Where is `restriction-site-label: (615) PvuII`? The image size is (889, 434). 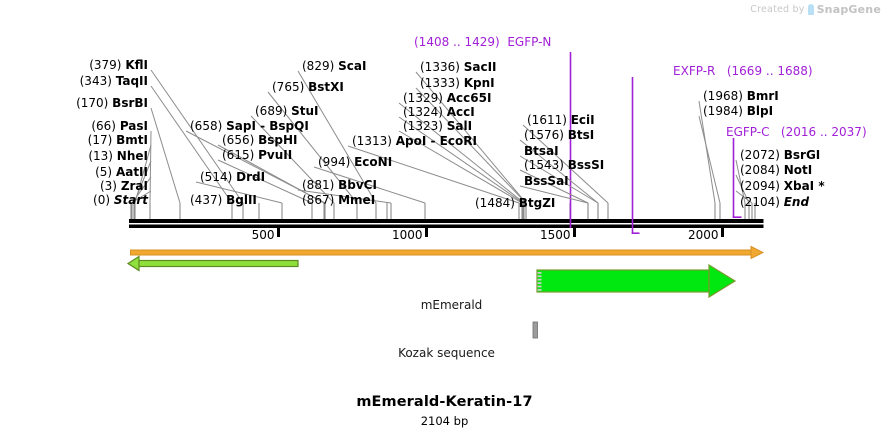 restriction-site-label: (615) PvuII is located at coordinates (257, 155).